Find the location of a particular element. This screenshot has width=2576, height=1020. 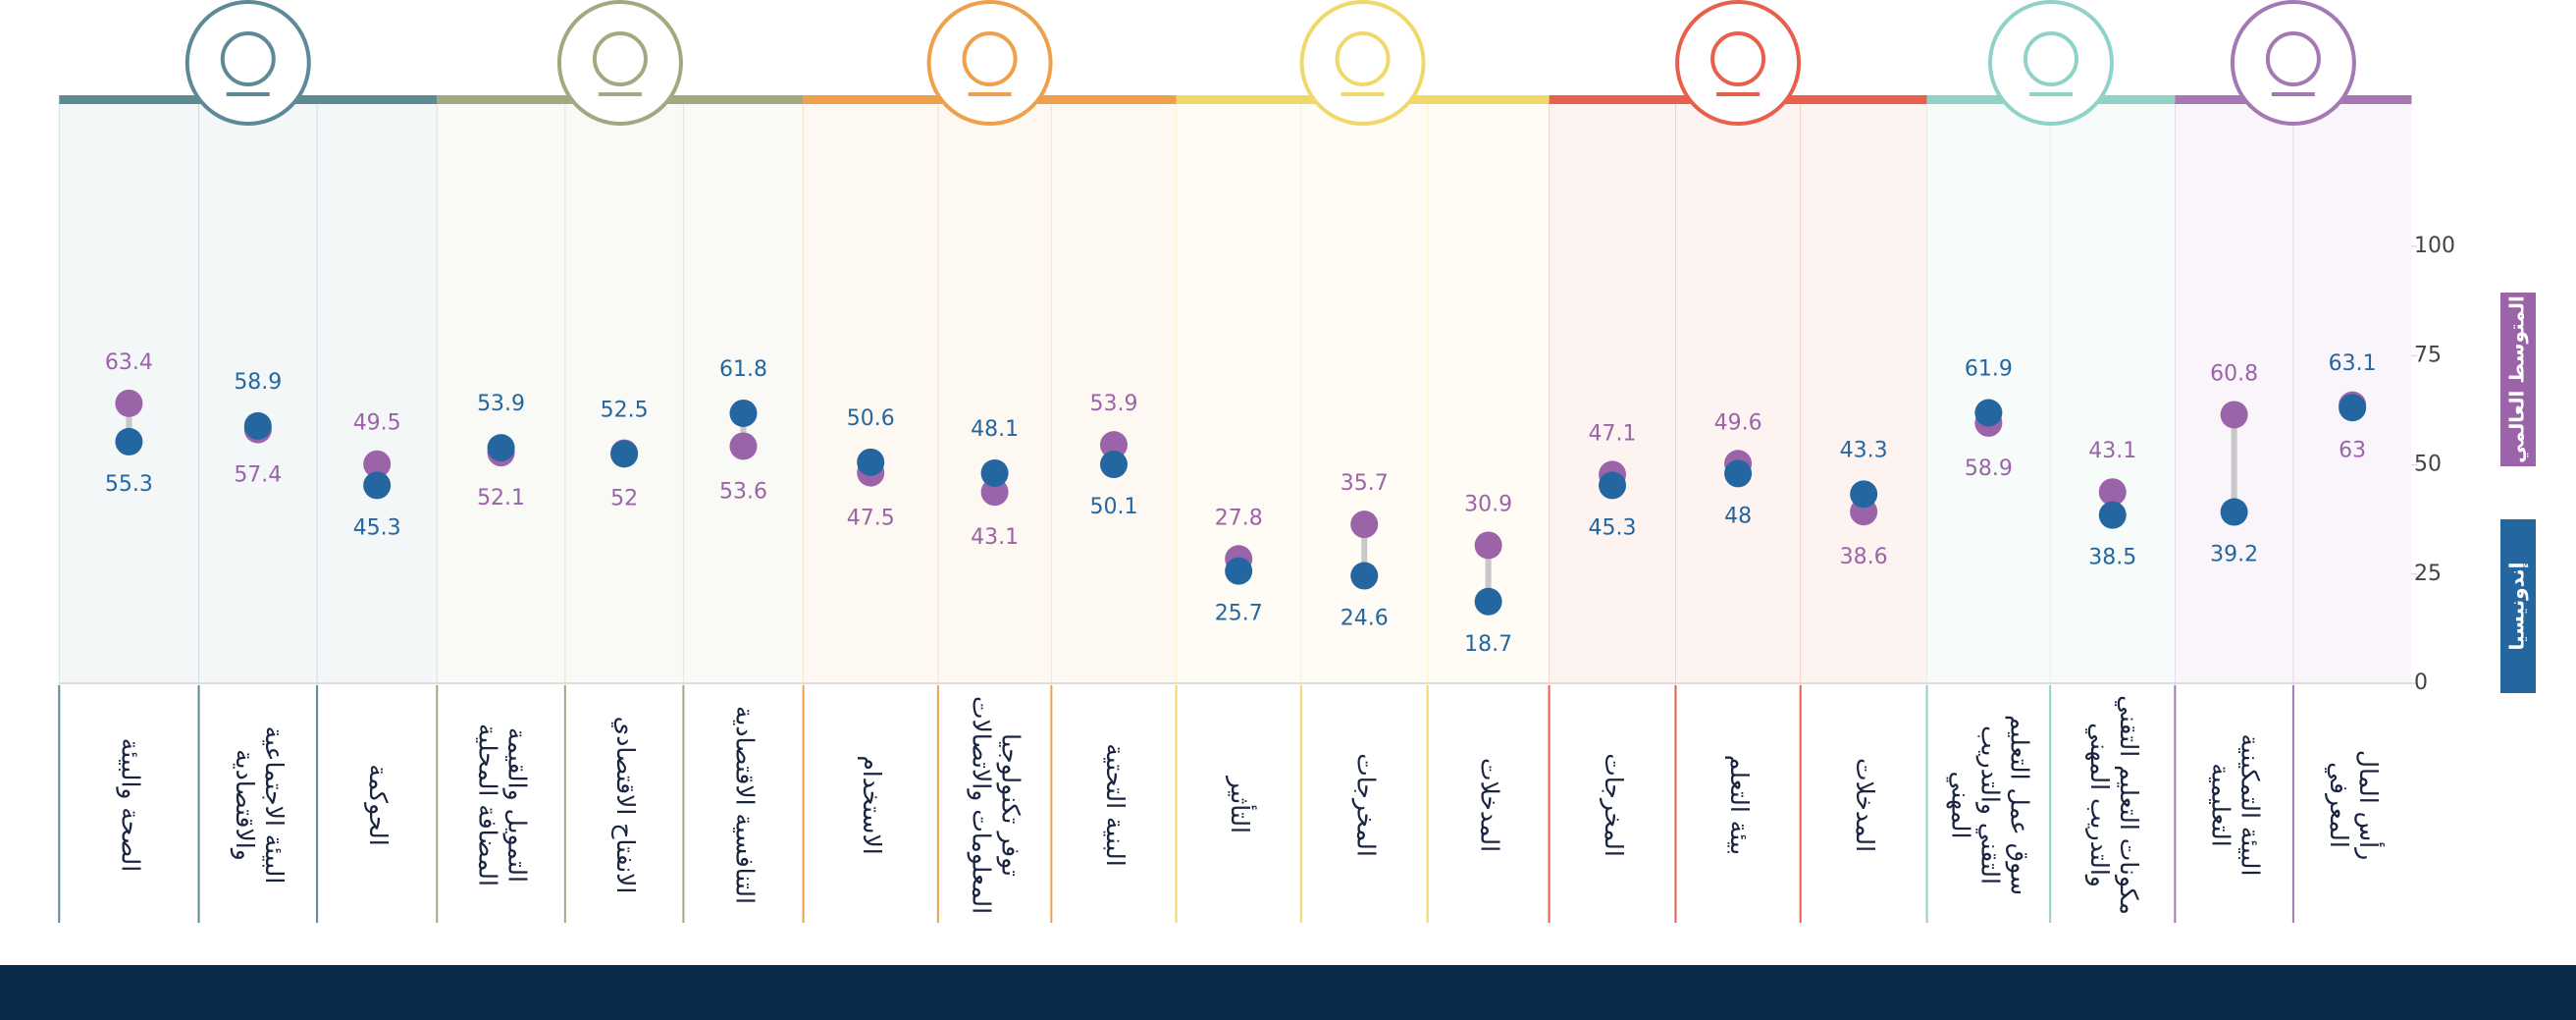

footer-band is located at coordinates (1288, 992).